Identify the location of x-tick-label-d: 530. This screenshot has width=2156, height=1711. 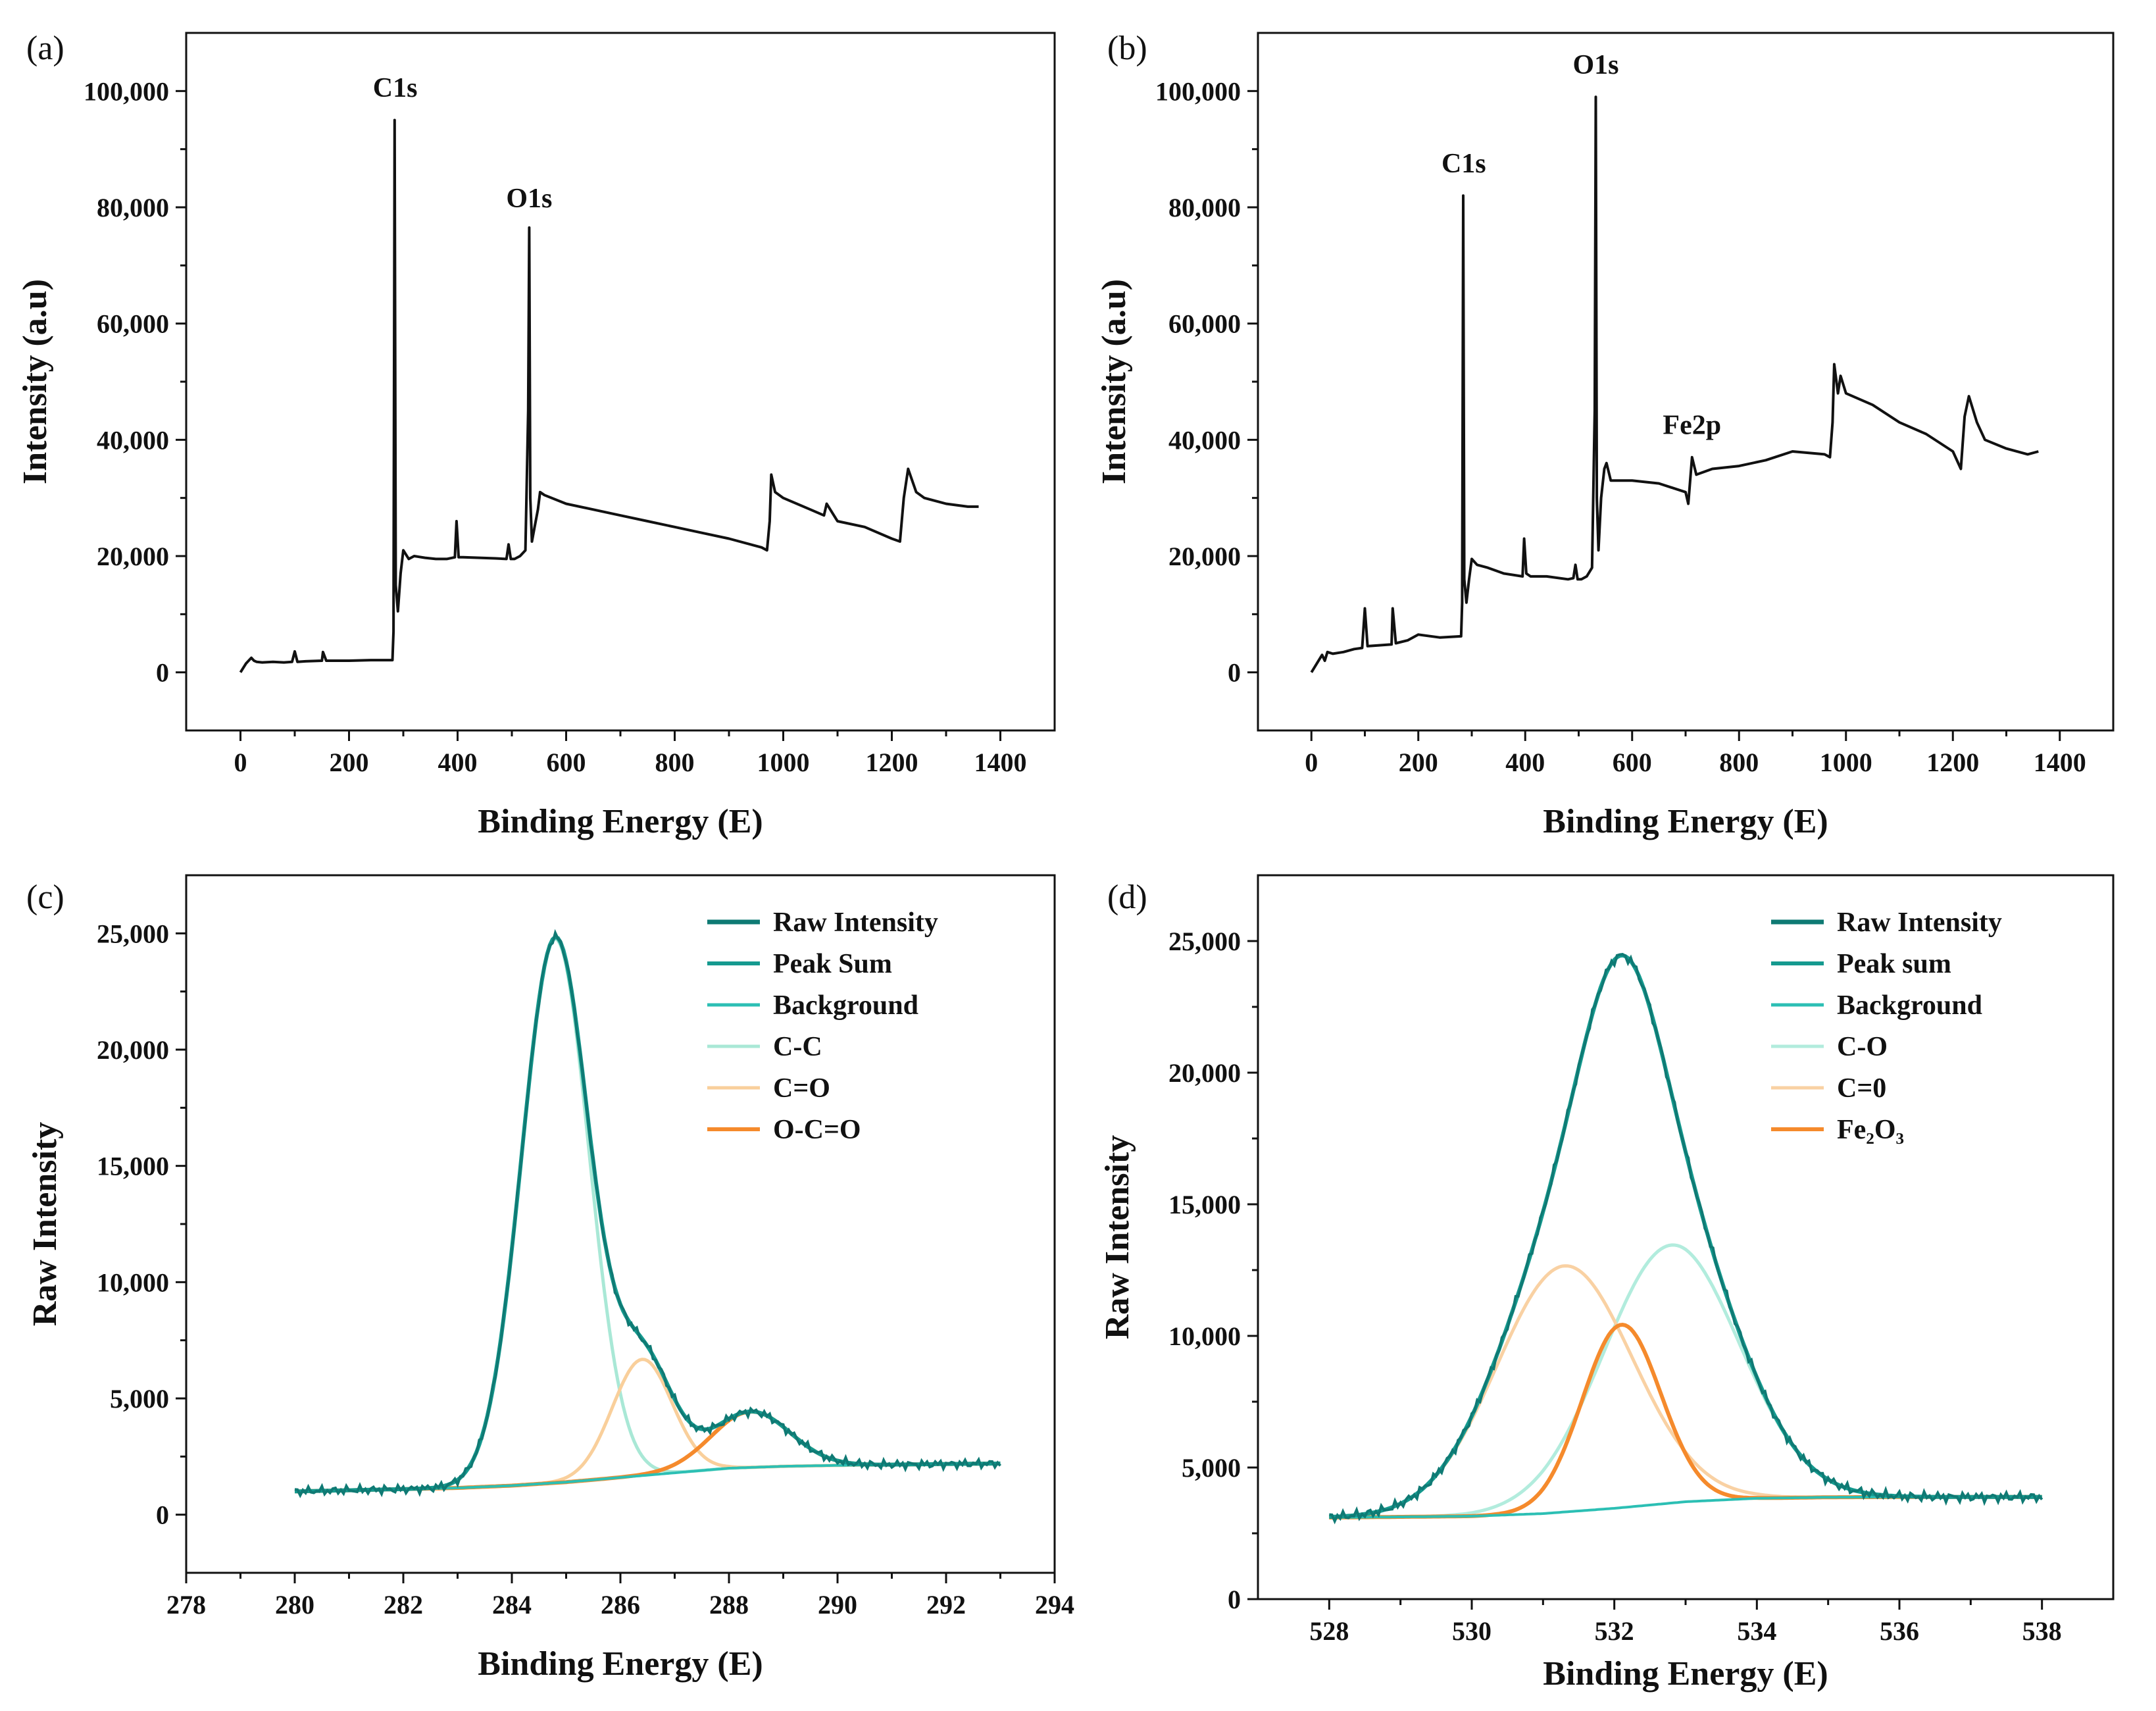
(1472, 1631).